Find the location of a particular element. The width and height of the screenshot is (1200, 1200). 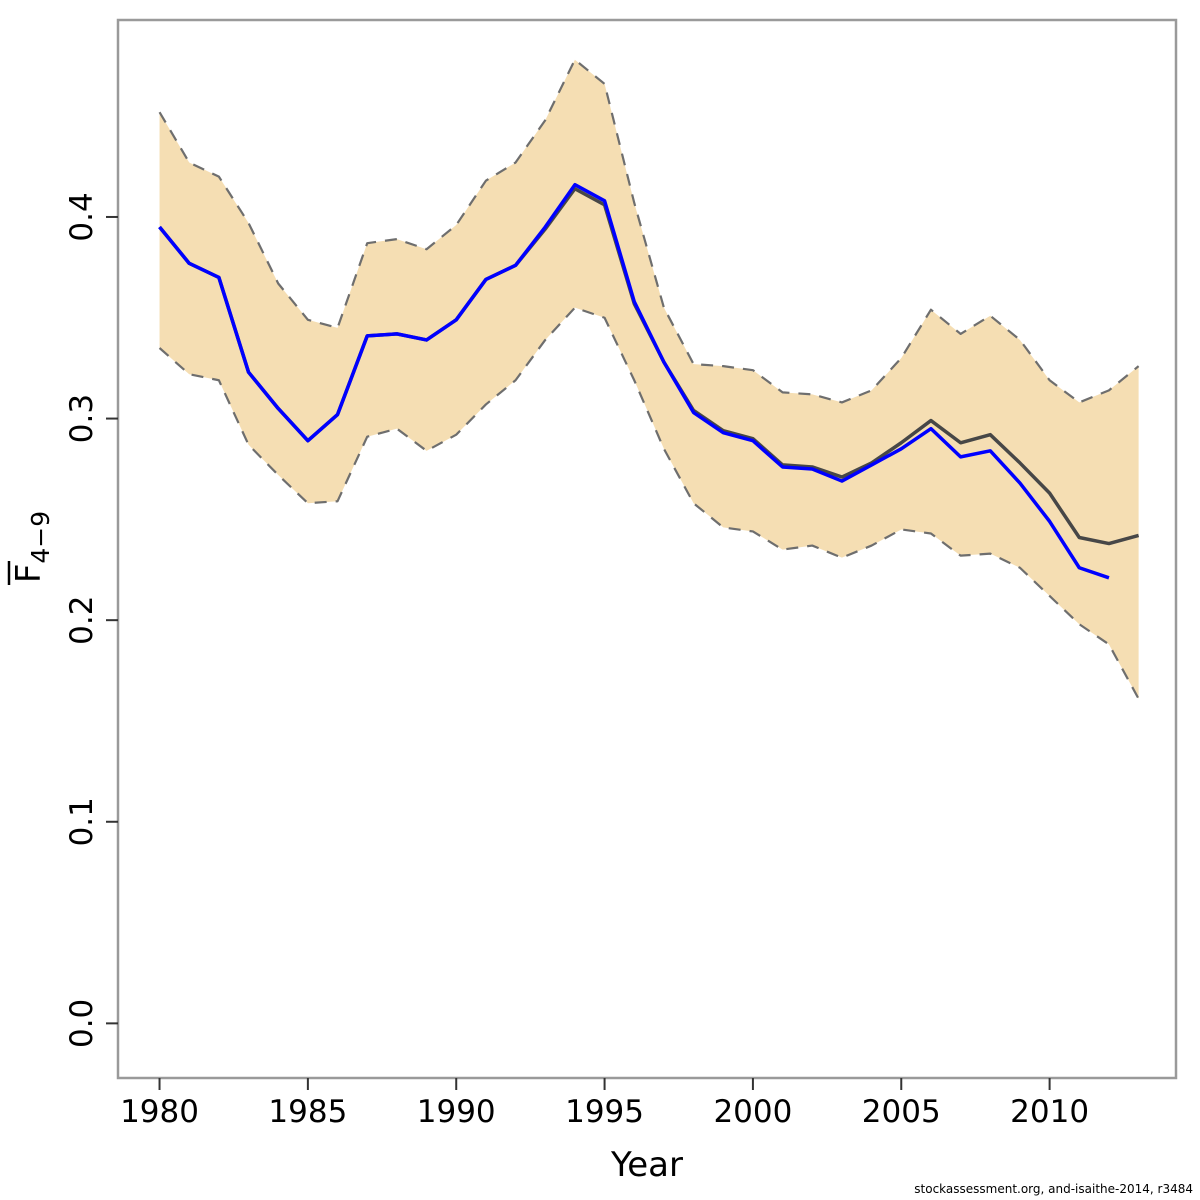

y-axis-title-text: F4−9 is located at coordinates (32, 547).